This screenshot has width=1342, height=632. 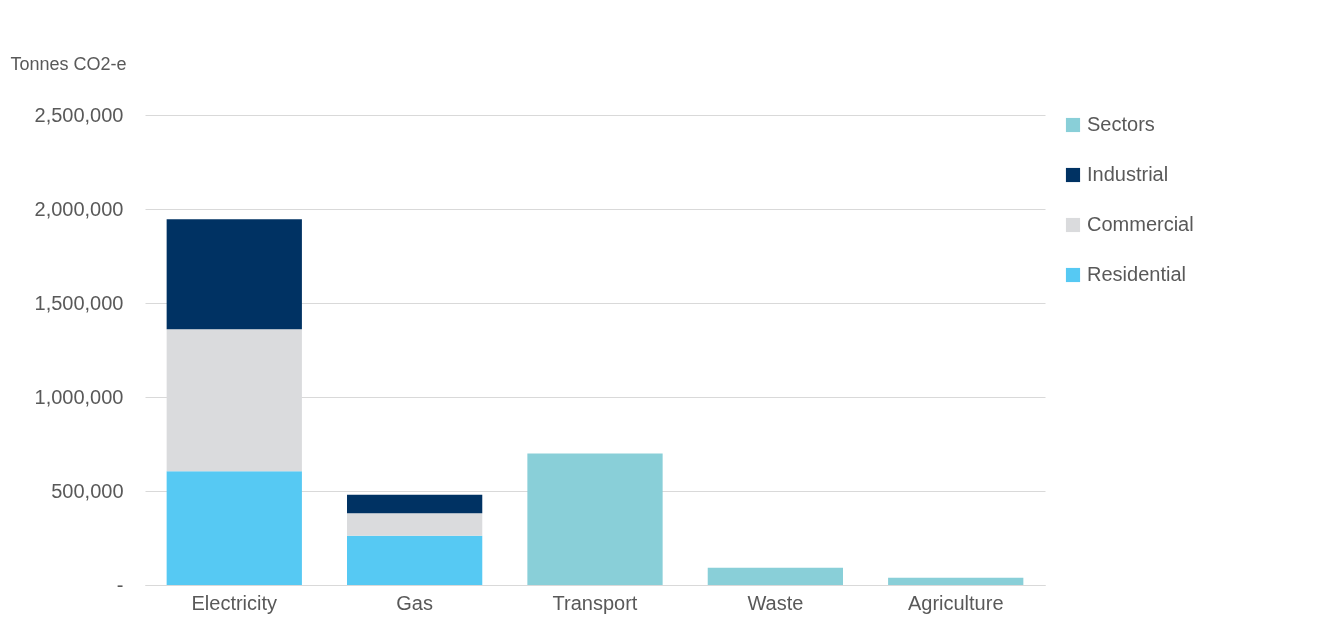 I want to click on x-tick-label: Waste, so click(x=775, y=602).